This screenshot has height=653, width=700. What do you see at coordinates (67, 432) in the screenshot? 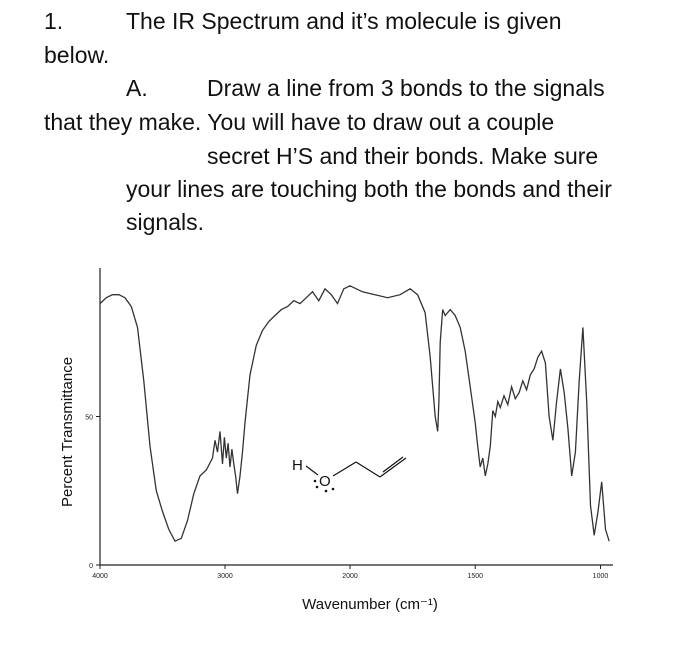
I see `y-axis-label: Percent Transmittance` at bounding box center [67, 432].